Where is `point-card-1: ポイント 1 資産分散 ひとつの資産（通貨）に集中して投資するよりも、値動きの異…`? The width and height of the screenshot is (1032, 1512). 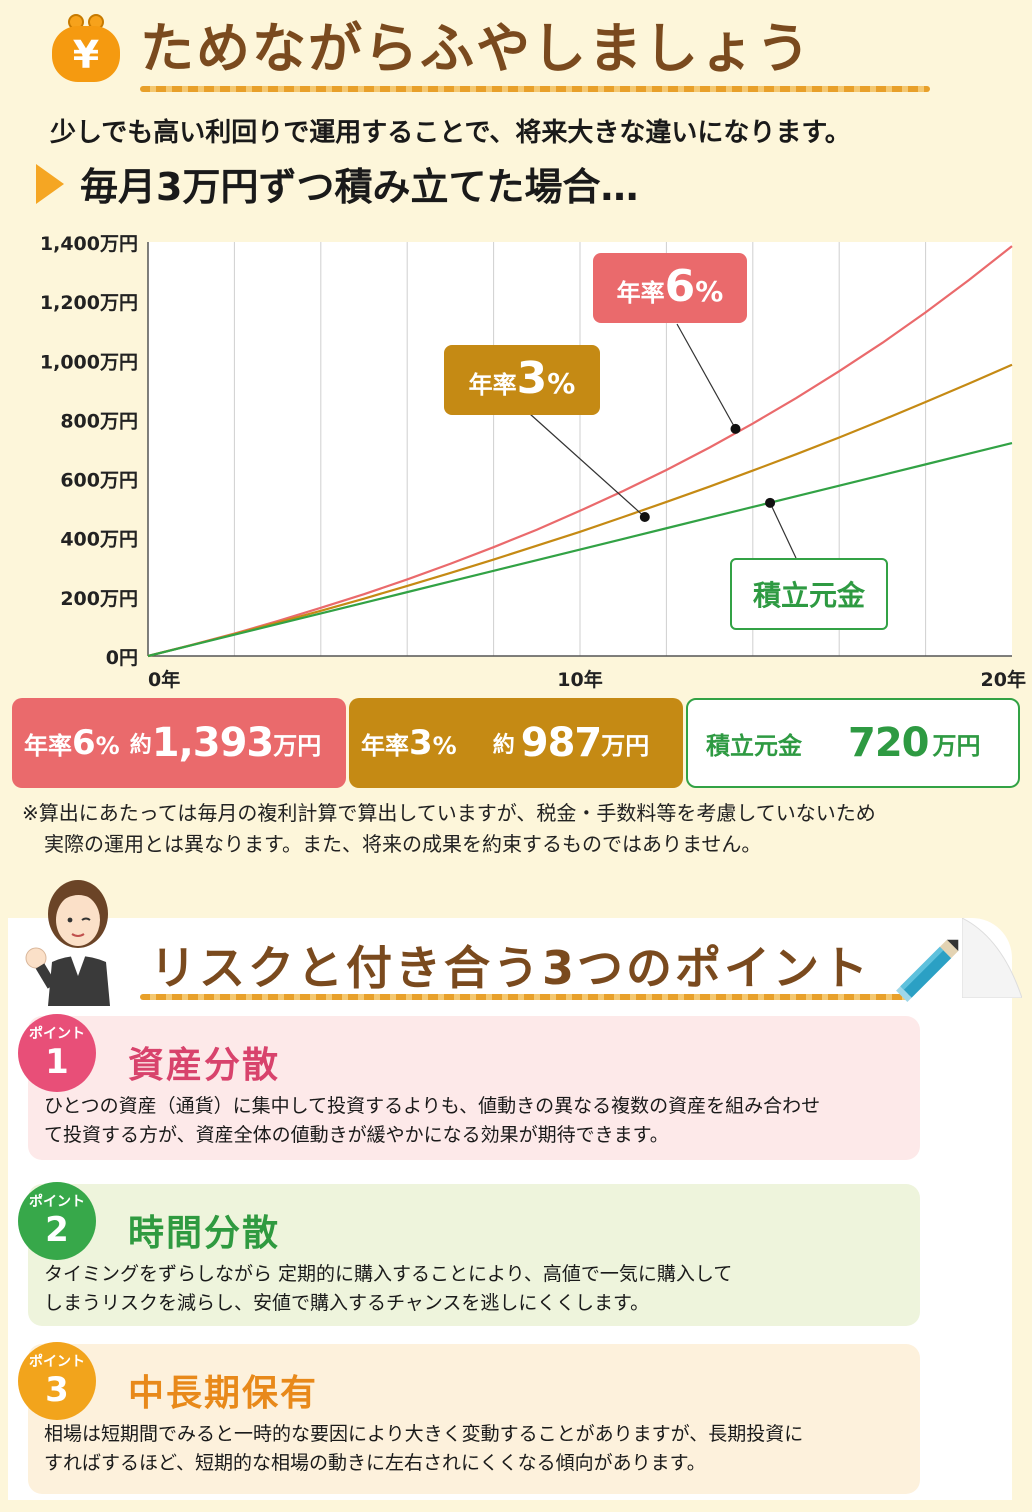 point-card-1: ポイント 1 資産分散 ひとつの資産（通貨）に集中して投資するよりも、値動きの異… is located at coordinates (469, 1087).